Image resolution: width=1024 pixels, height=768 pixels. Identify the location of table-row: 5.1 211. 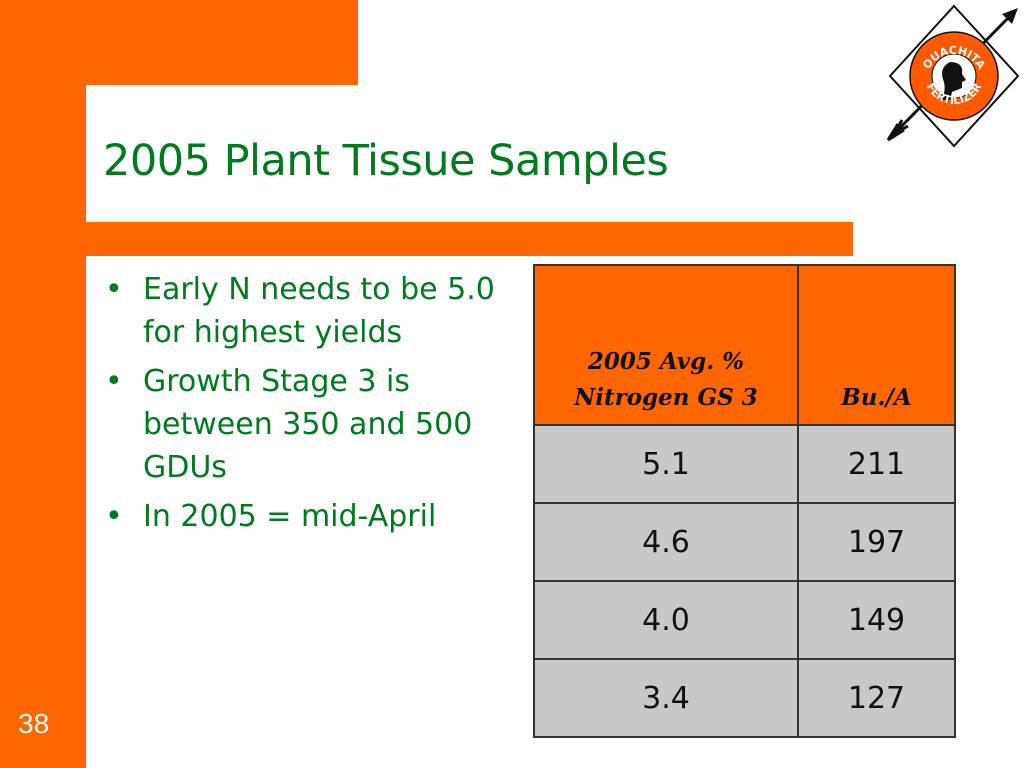
(744, 464).